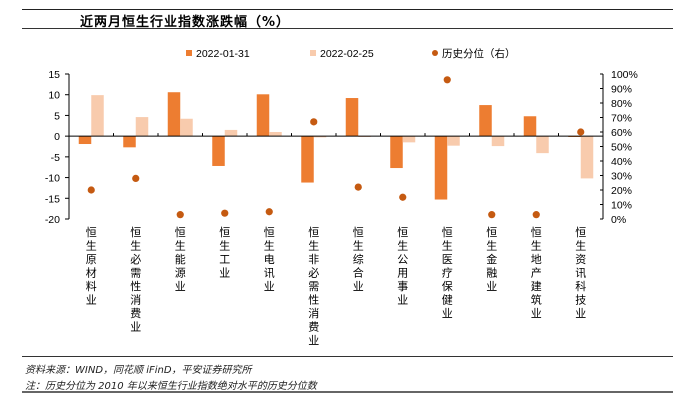 The image size is (686, 400). What do you see at coordinates (57, 147) in the screenshot?
I see `left-axis: 15 10 5 0 -5 -10 -15 -20` at bounding box center [57, 147].